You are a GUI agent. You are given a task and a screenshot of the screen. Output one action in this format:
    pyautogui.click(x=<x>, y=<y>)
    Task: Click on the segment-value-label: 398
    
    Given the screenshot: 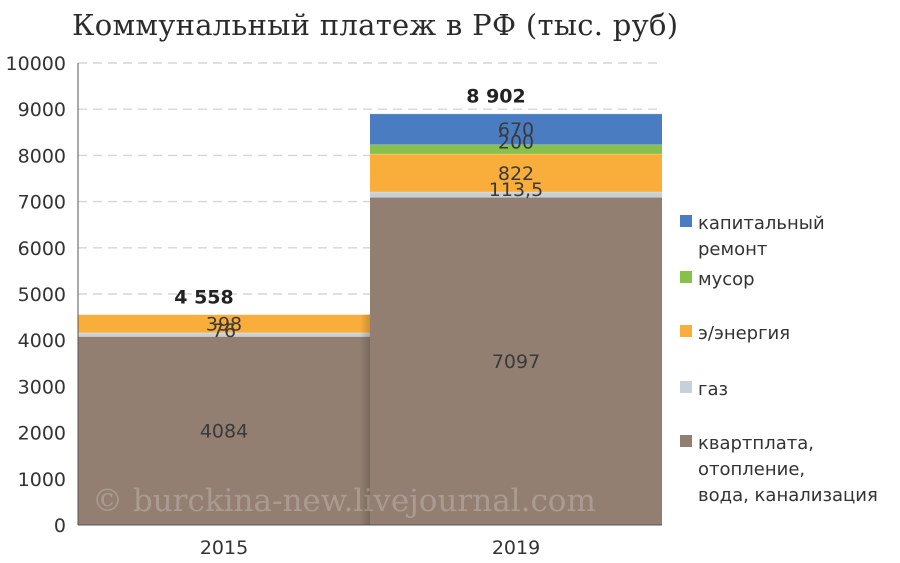 What is the action you would take?
    pyautogui.click(x=224, y=325)
    